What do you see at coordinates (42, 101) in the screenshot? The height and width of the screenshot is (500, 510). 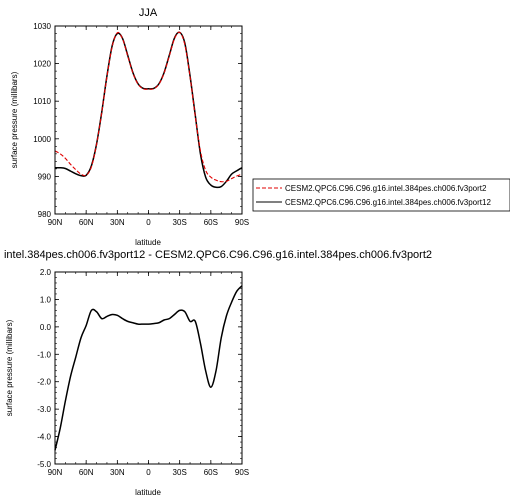 I see `top-y-tick-label: 1010` at bounding box center [42, 101].